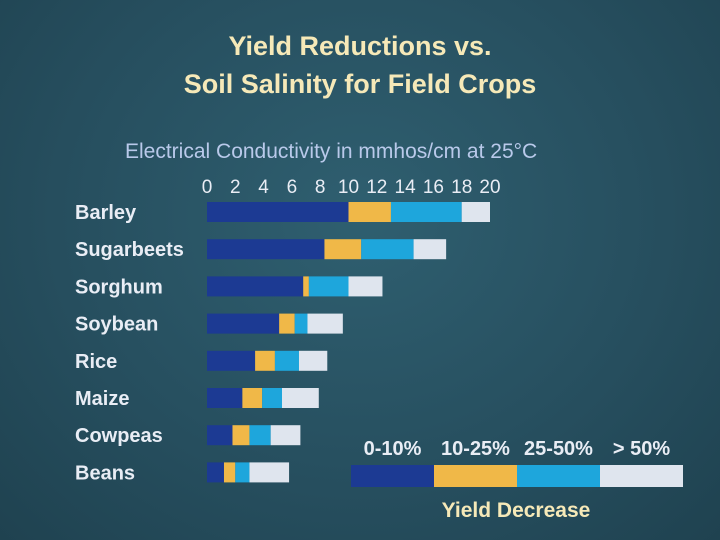  Describe the element at coordinates (119, 436) in the screenshot. I see `category-label: Cowpeas` at that location.